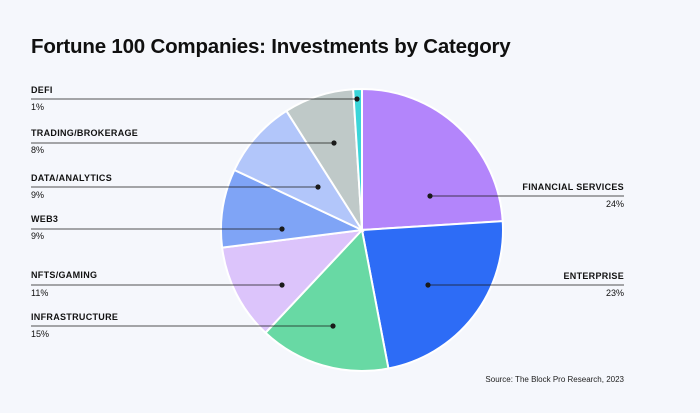 The height and width of the screenshot is (413, 700). What do you see at coordinates (428, 285) in the screenshot?
I see `leader-dot-enterprise` at bounding box center [428, 285].